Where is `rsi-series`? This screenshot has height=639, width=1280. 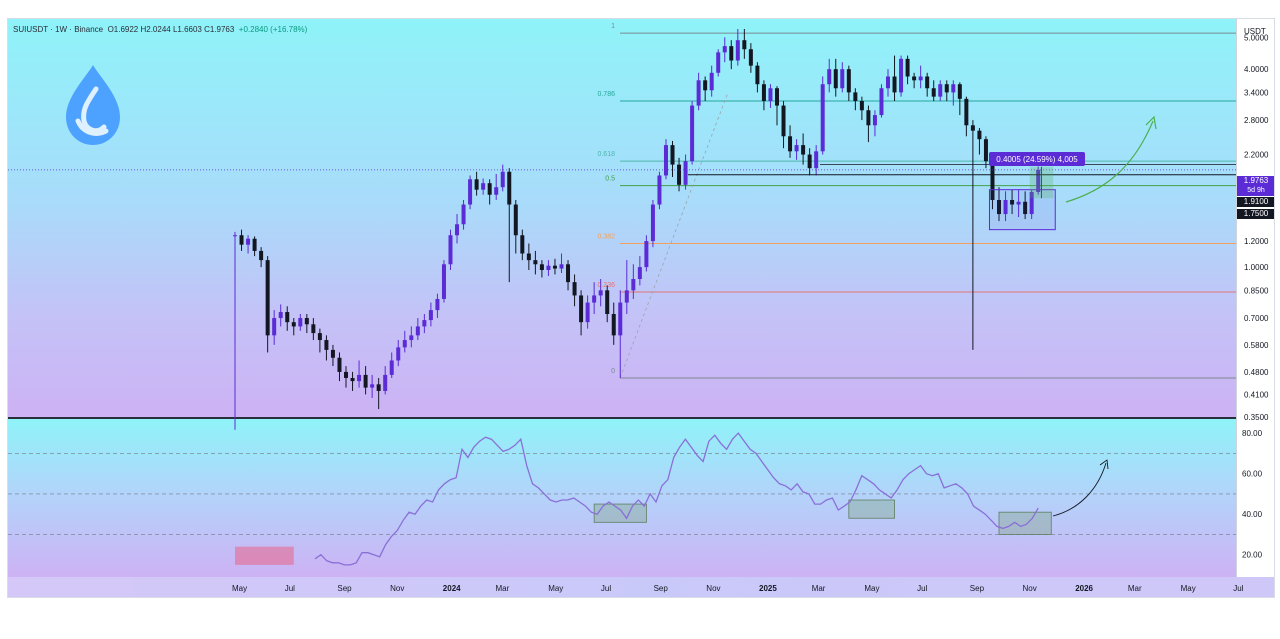 rsi-series is located at coordinates (676, 499).